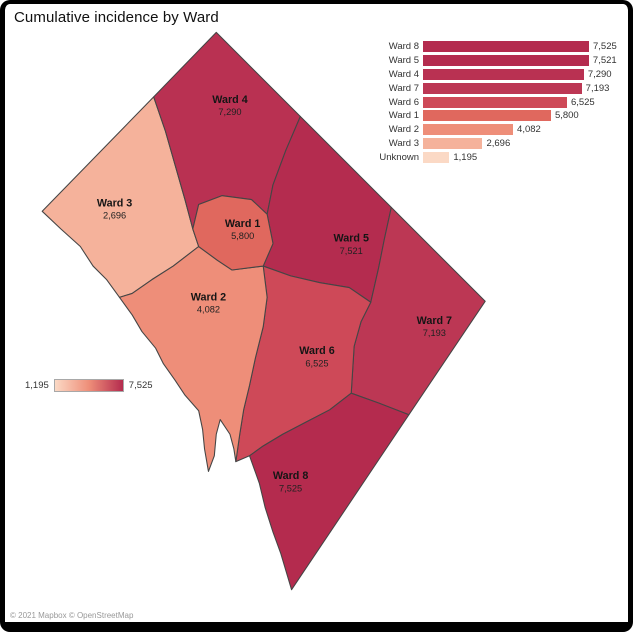 The height and width of the screenshot is (632, 633). I want to click on legend-row: Ward 2 4,082, so click(495, 130).